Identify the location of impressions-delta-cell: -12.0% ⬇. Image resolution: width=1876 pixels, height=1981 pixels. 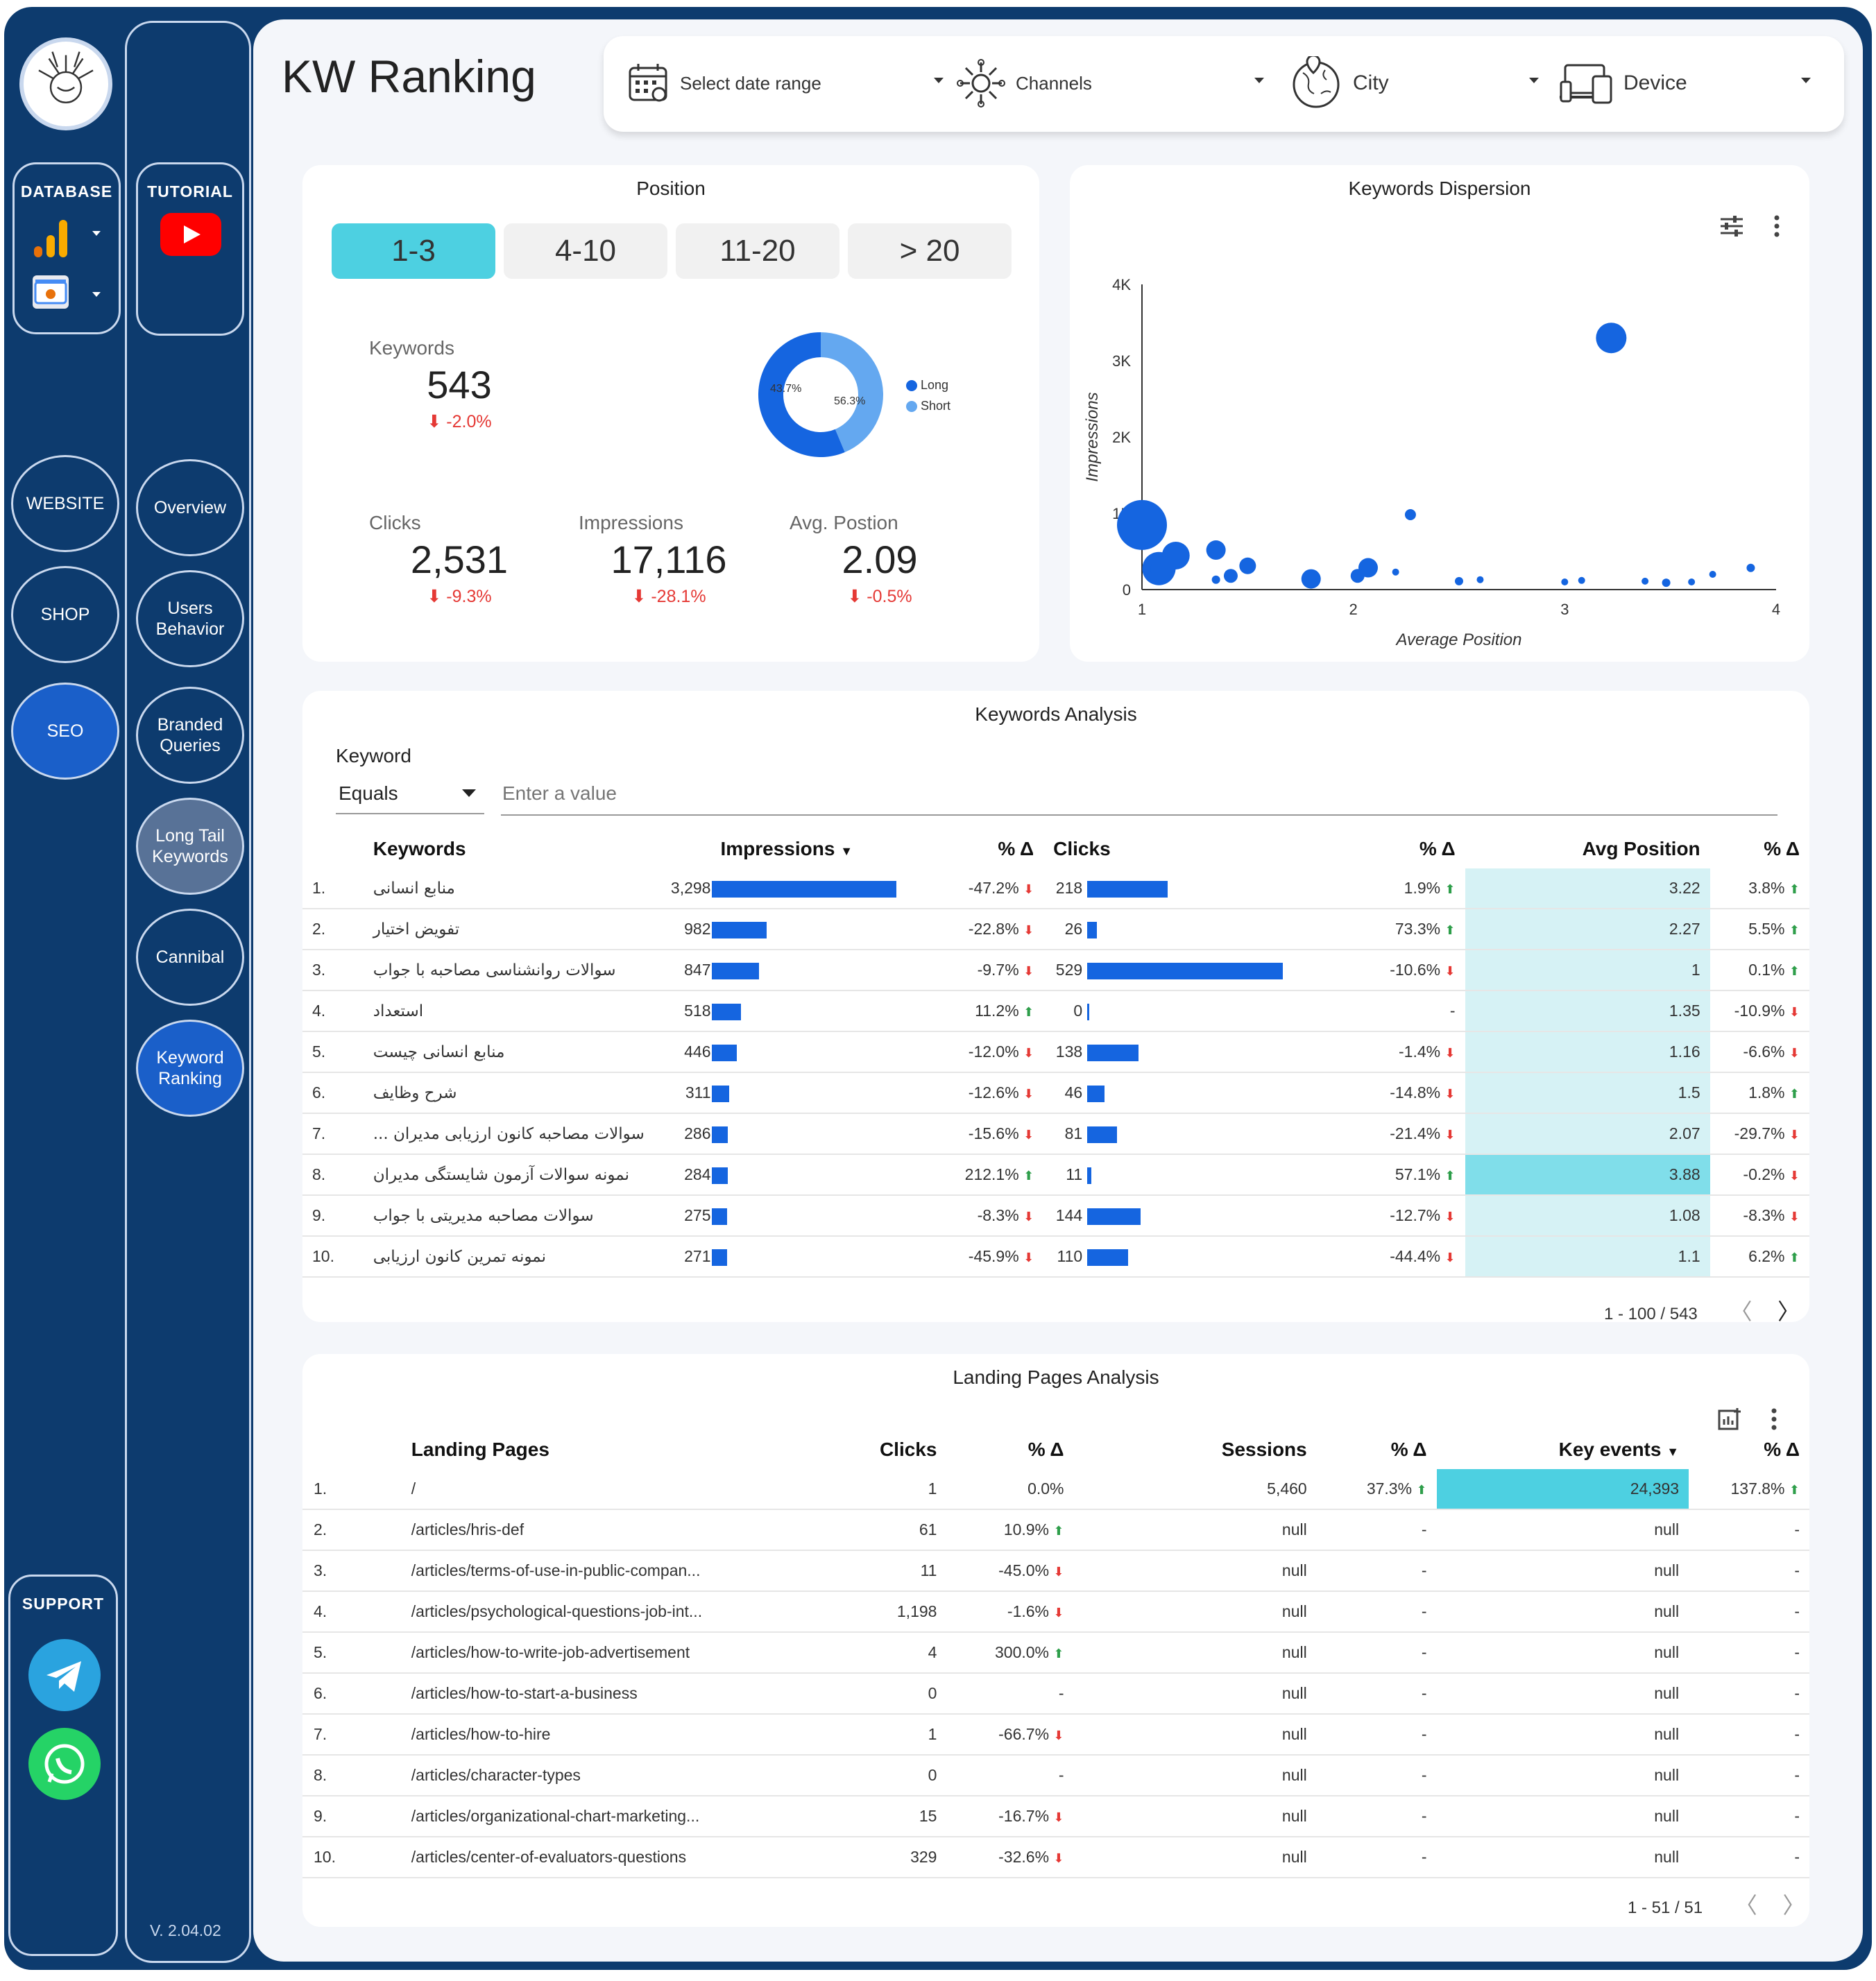
(999, 1052).